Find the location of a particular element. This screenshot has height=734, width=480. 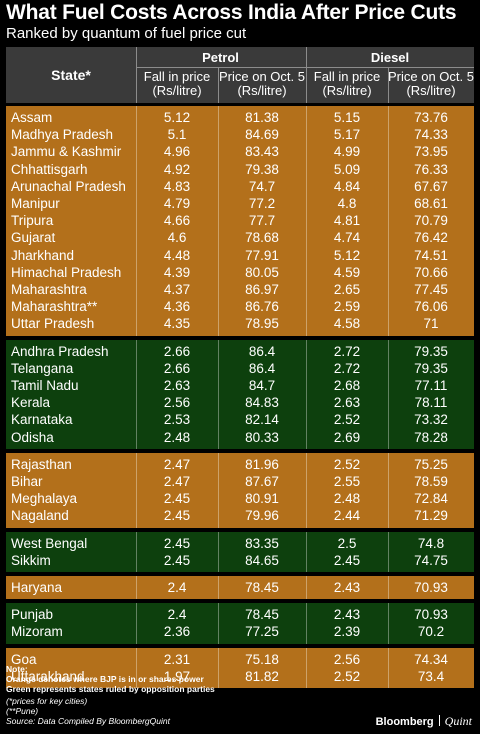

petrol-fall-value: 4.6 is located at coordinates (177, 238).